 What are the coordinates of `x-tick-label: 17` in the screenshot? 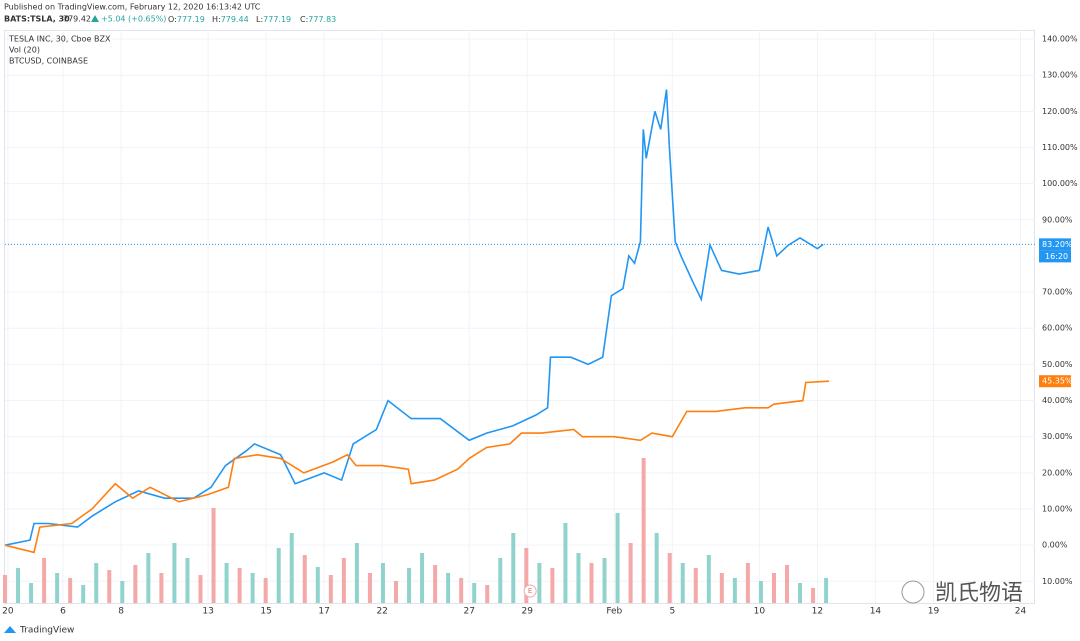 It's located at (323, 612).